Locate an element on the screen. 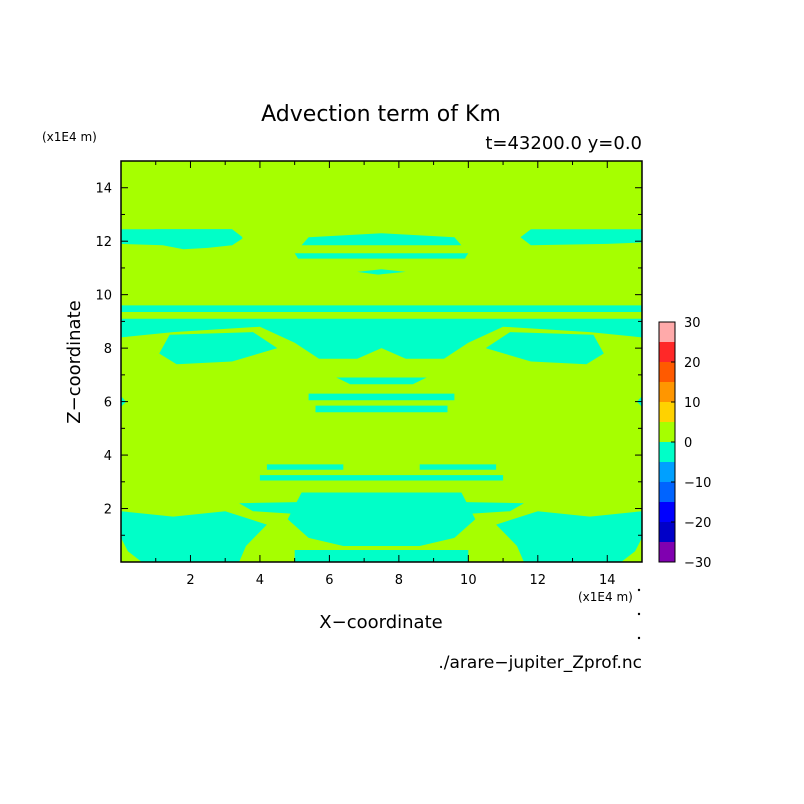 Image resolution: width=804 pixels, height=804 pixels. colorbar: 30 20 10 0 −10 −20 −30 is located at coordinates (684, 443).